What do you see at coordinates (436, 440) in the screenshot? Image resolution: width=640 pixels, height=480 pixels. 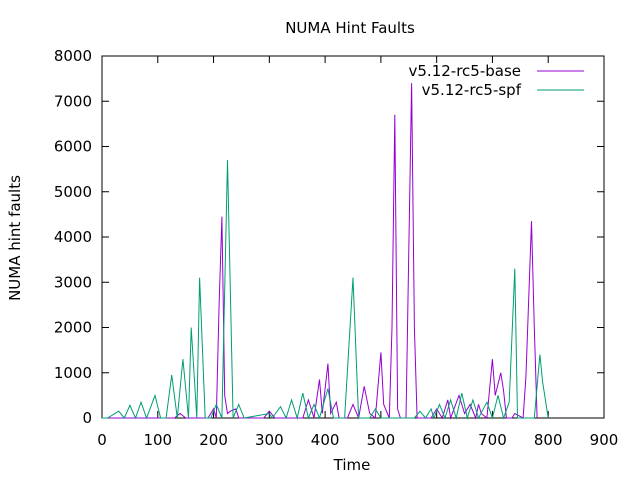 I see `x-tick-label: 600` at bounding box center [436, 440].